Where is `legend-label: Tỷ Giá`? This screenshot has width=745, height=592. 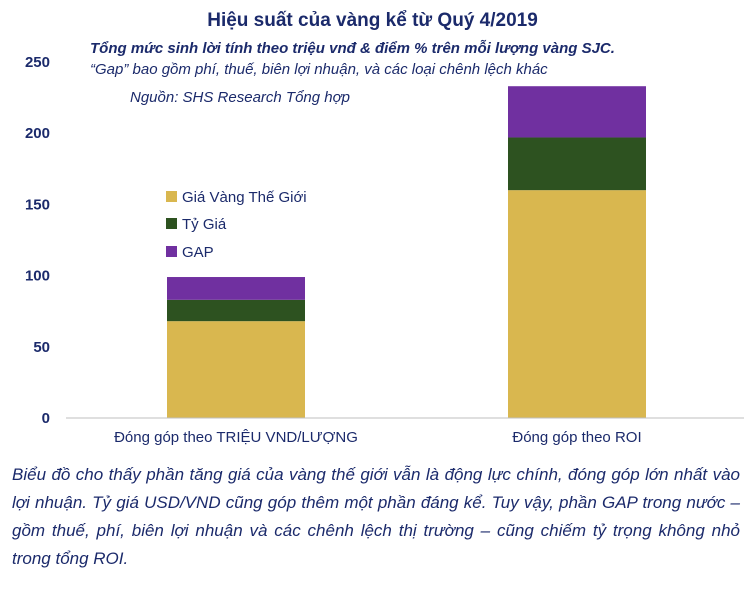 legend-label: Tỷ Giá is located at coordinates (204, 224).